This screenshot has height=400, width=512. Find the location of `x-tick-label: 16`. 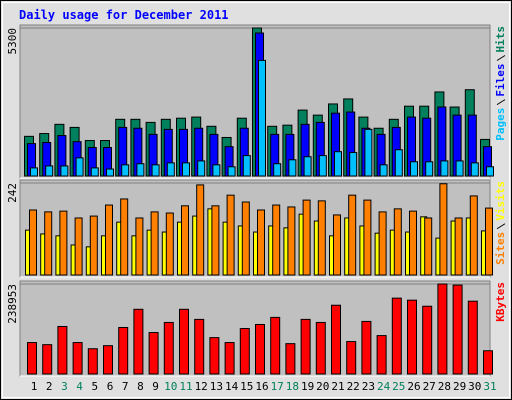

x-tick-label: 16 is located at coordinates (261, 386).